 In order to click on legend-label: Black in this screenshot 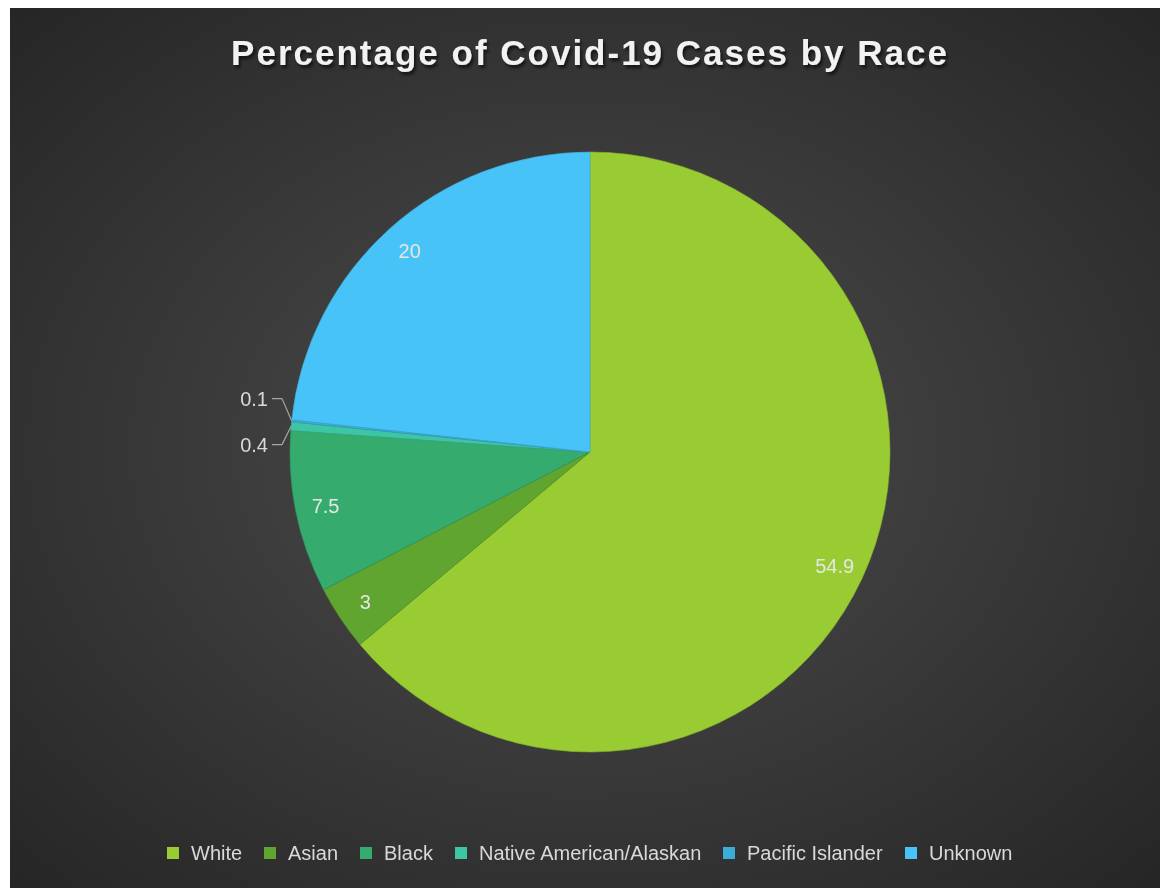, I will do `click(409, 853)`.